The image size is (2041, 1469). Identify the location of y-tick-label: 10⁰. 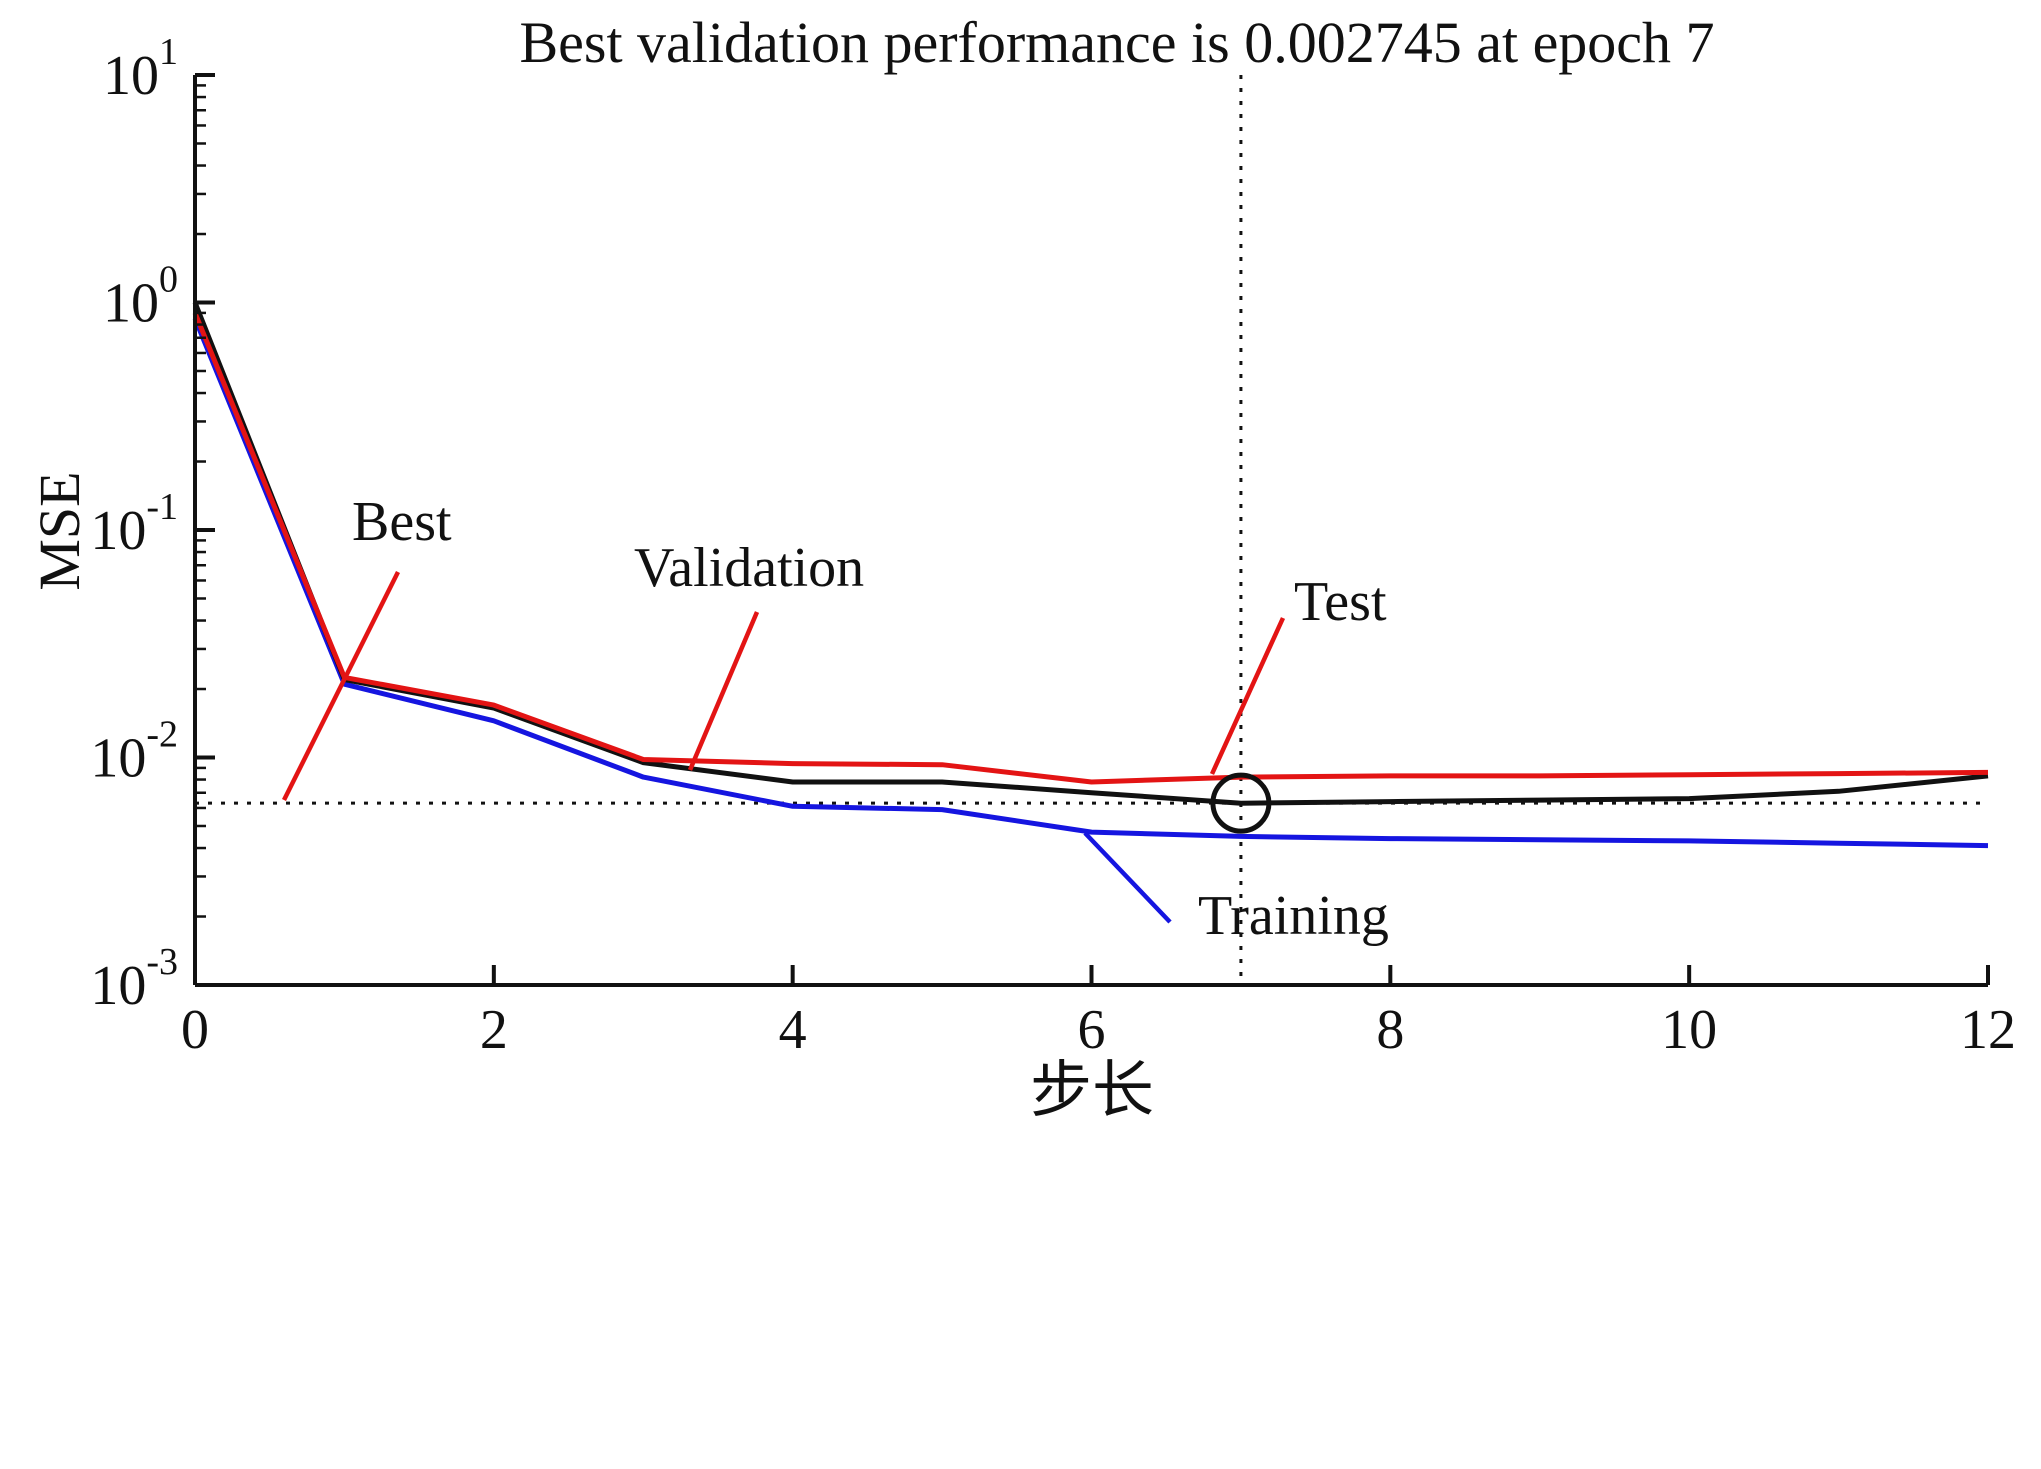
(140, 297).